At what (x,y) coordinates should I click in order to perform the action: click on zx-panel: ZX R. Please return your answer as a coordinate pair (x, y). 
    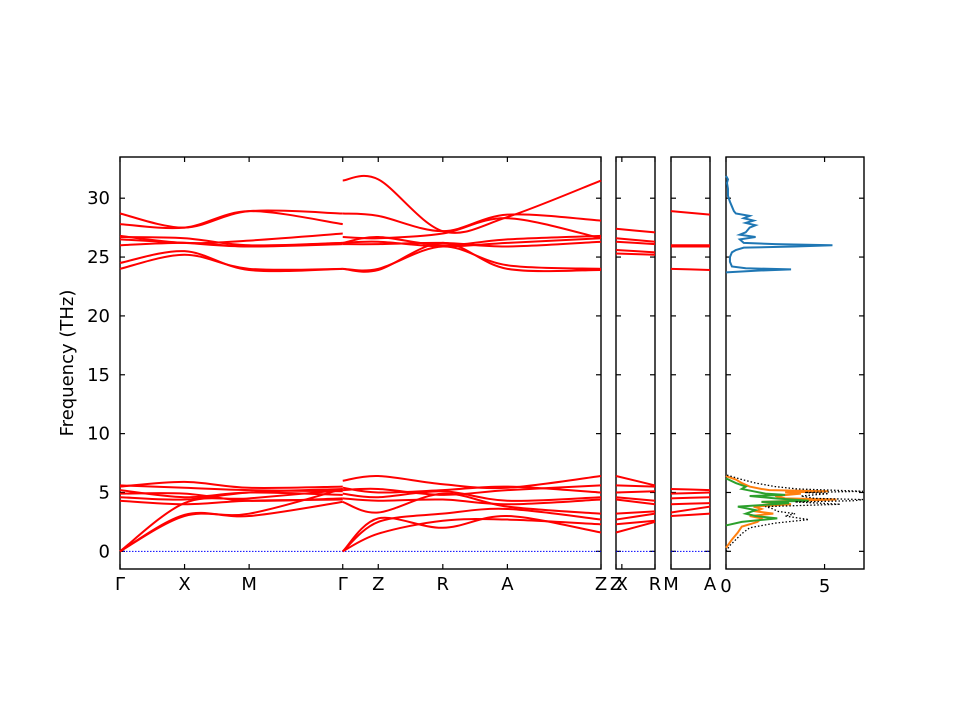
    Looking at the image, I should click on (636, 375).